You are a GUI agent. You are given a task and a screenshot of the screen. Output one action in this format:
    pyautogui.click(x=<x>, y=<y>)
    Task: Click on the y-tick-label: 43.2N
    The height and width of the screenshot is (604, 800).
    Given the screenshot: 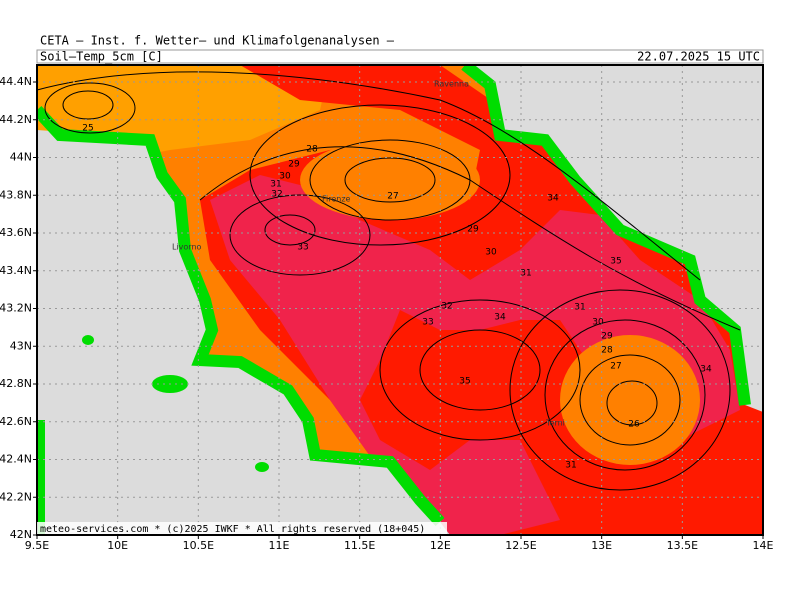 What is the action you would take?
    pyautogui.click(x=16, y=308)
    